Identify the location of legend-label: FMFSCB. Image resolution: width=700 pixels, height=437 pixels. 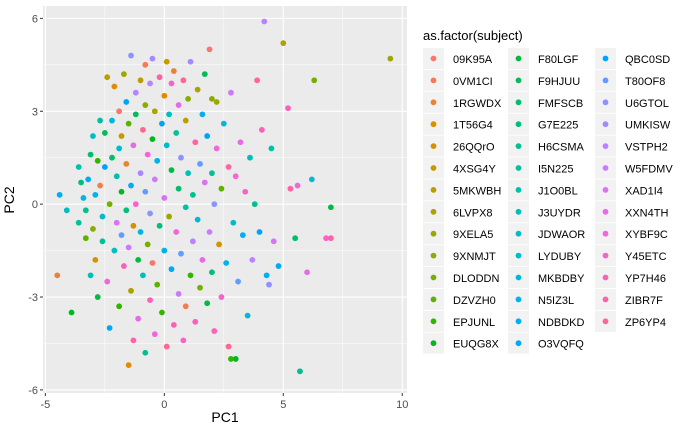
(560, 104).